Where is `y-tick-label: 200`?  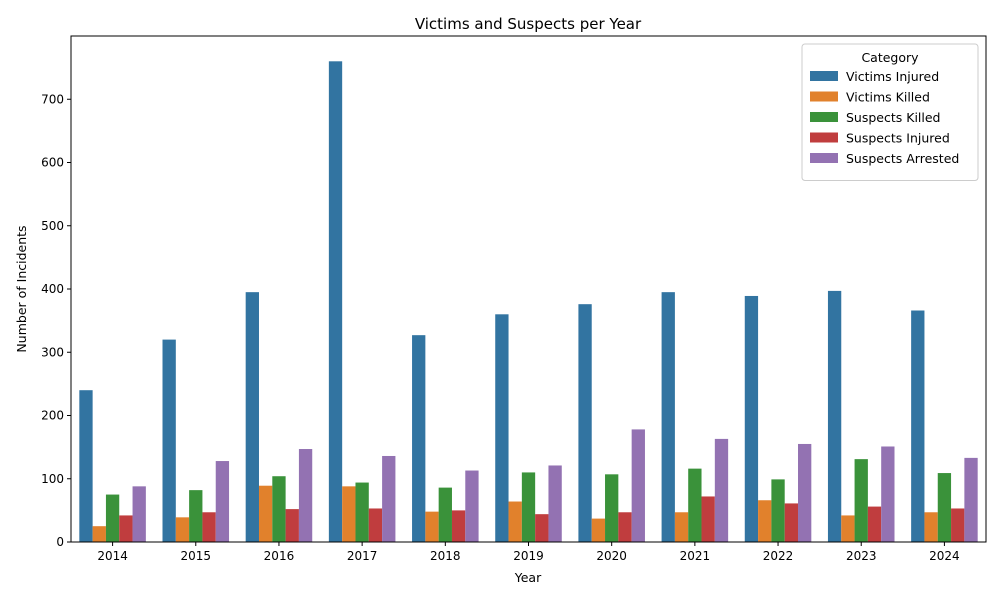 y-tick-label: 200 is located at coordinates (52, 416).